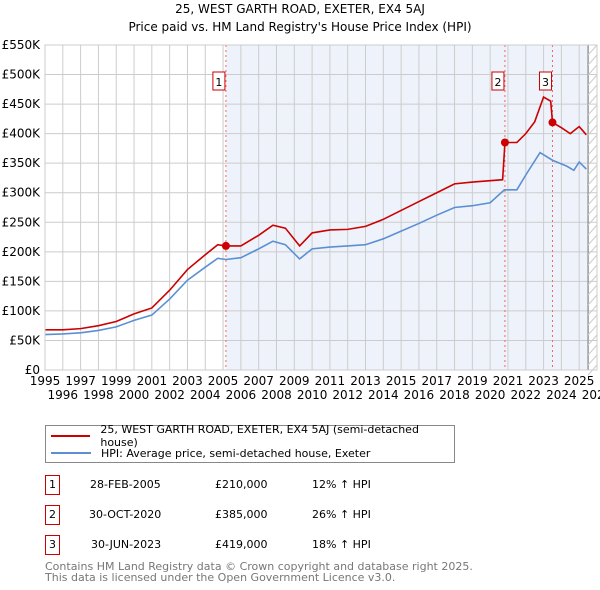 The width and height of the screenshot is (600, 590). What do you see at coordinates (152, 381) in the screenshot?
I see `x-tick-label: 2001` at bounding box center [152, 381].